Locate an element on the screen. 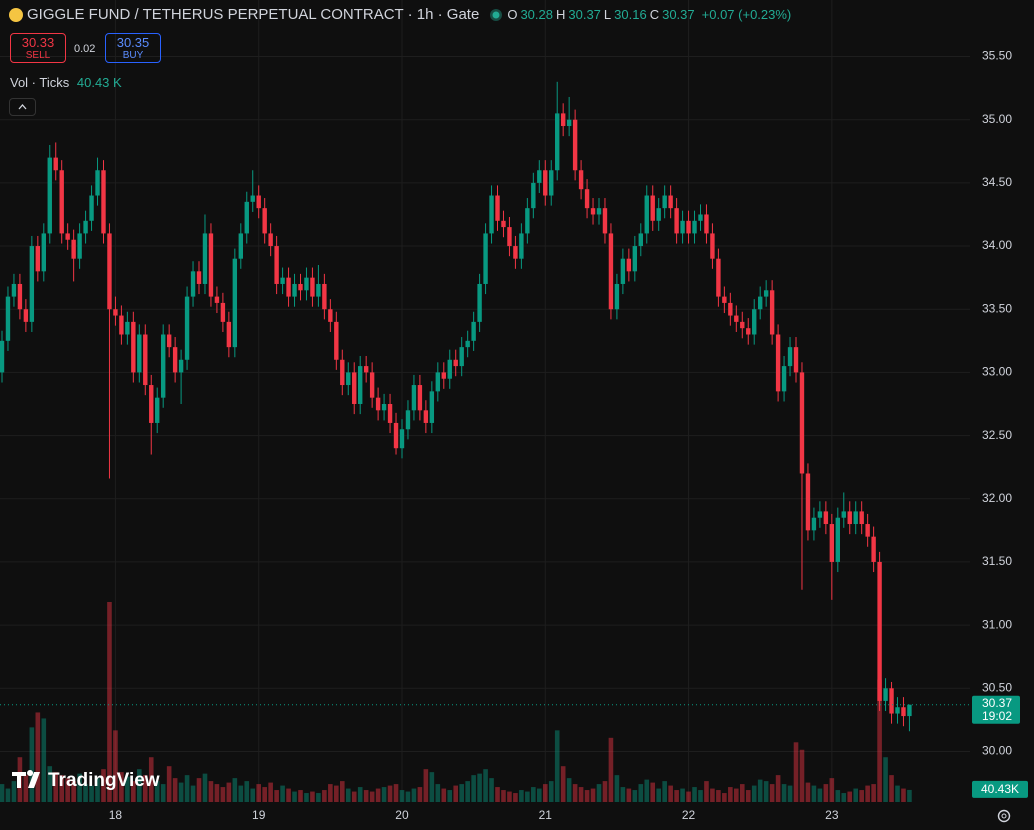  y-tick-label: 35.00 is located at coordinates (997, 119).